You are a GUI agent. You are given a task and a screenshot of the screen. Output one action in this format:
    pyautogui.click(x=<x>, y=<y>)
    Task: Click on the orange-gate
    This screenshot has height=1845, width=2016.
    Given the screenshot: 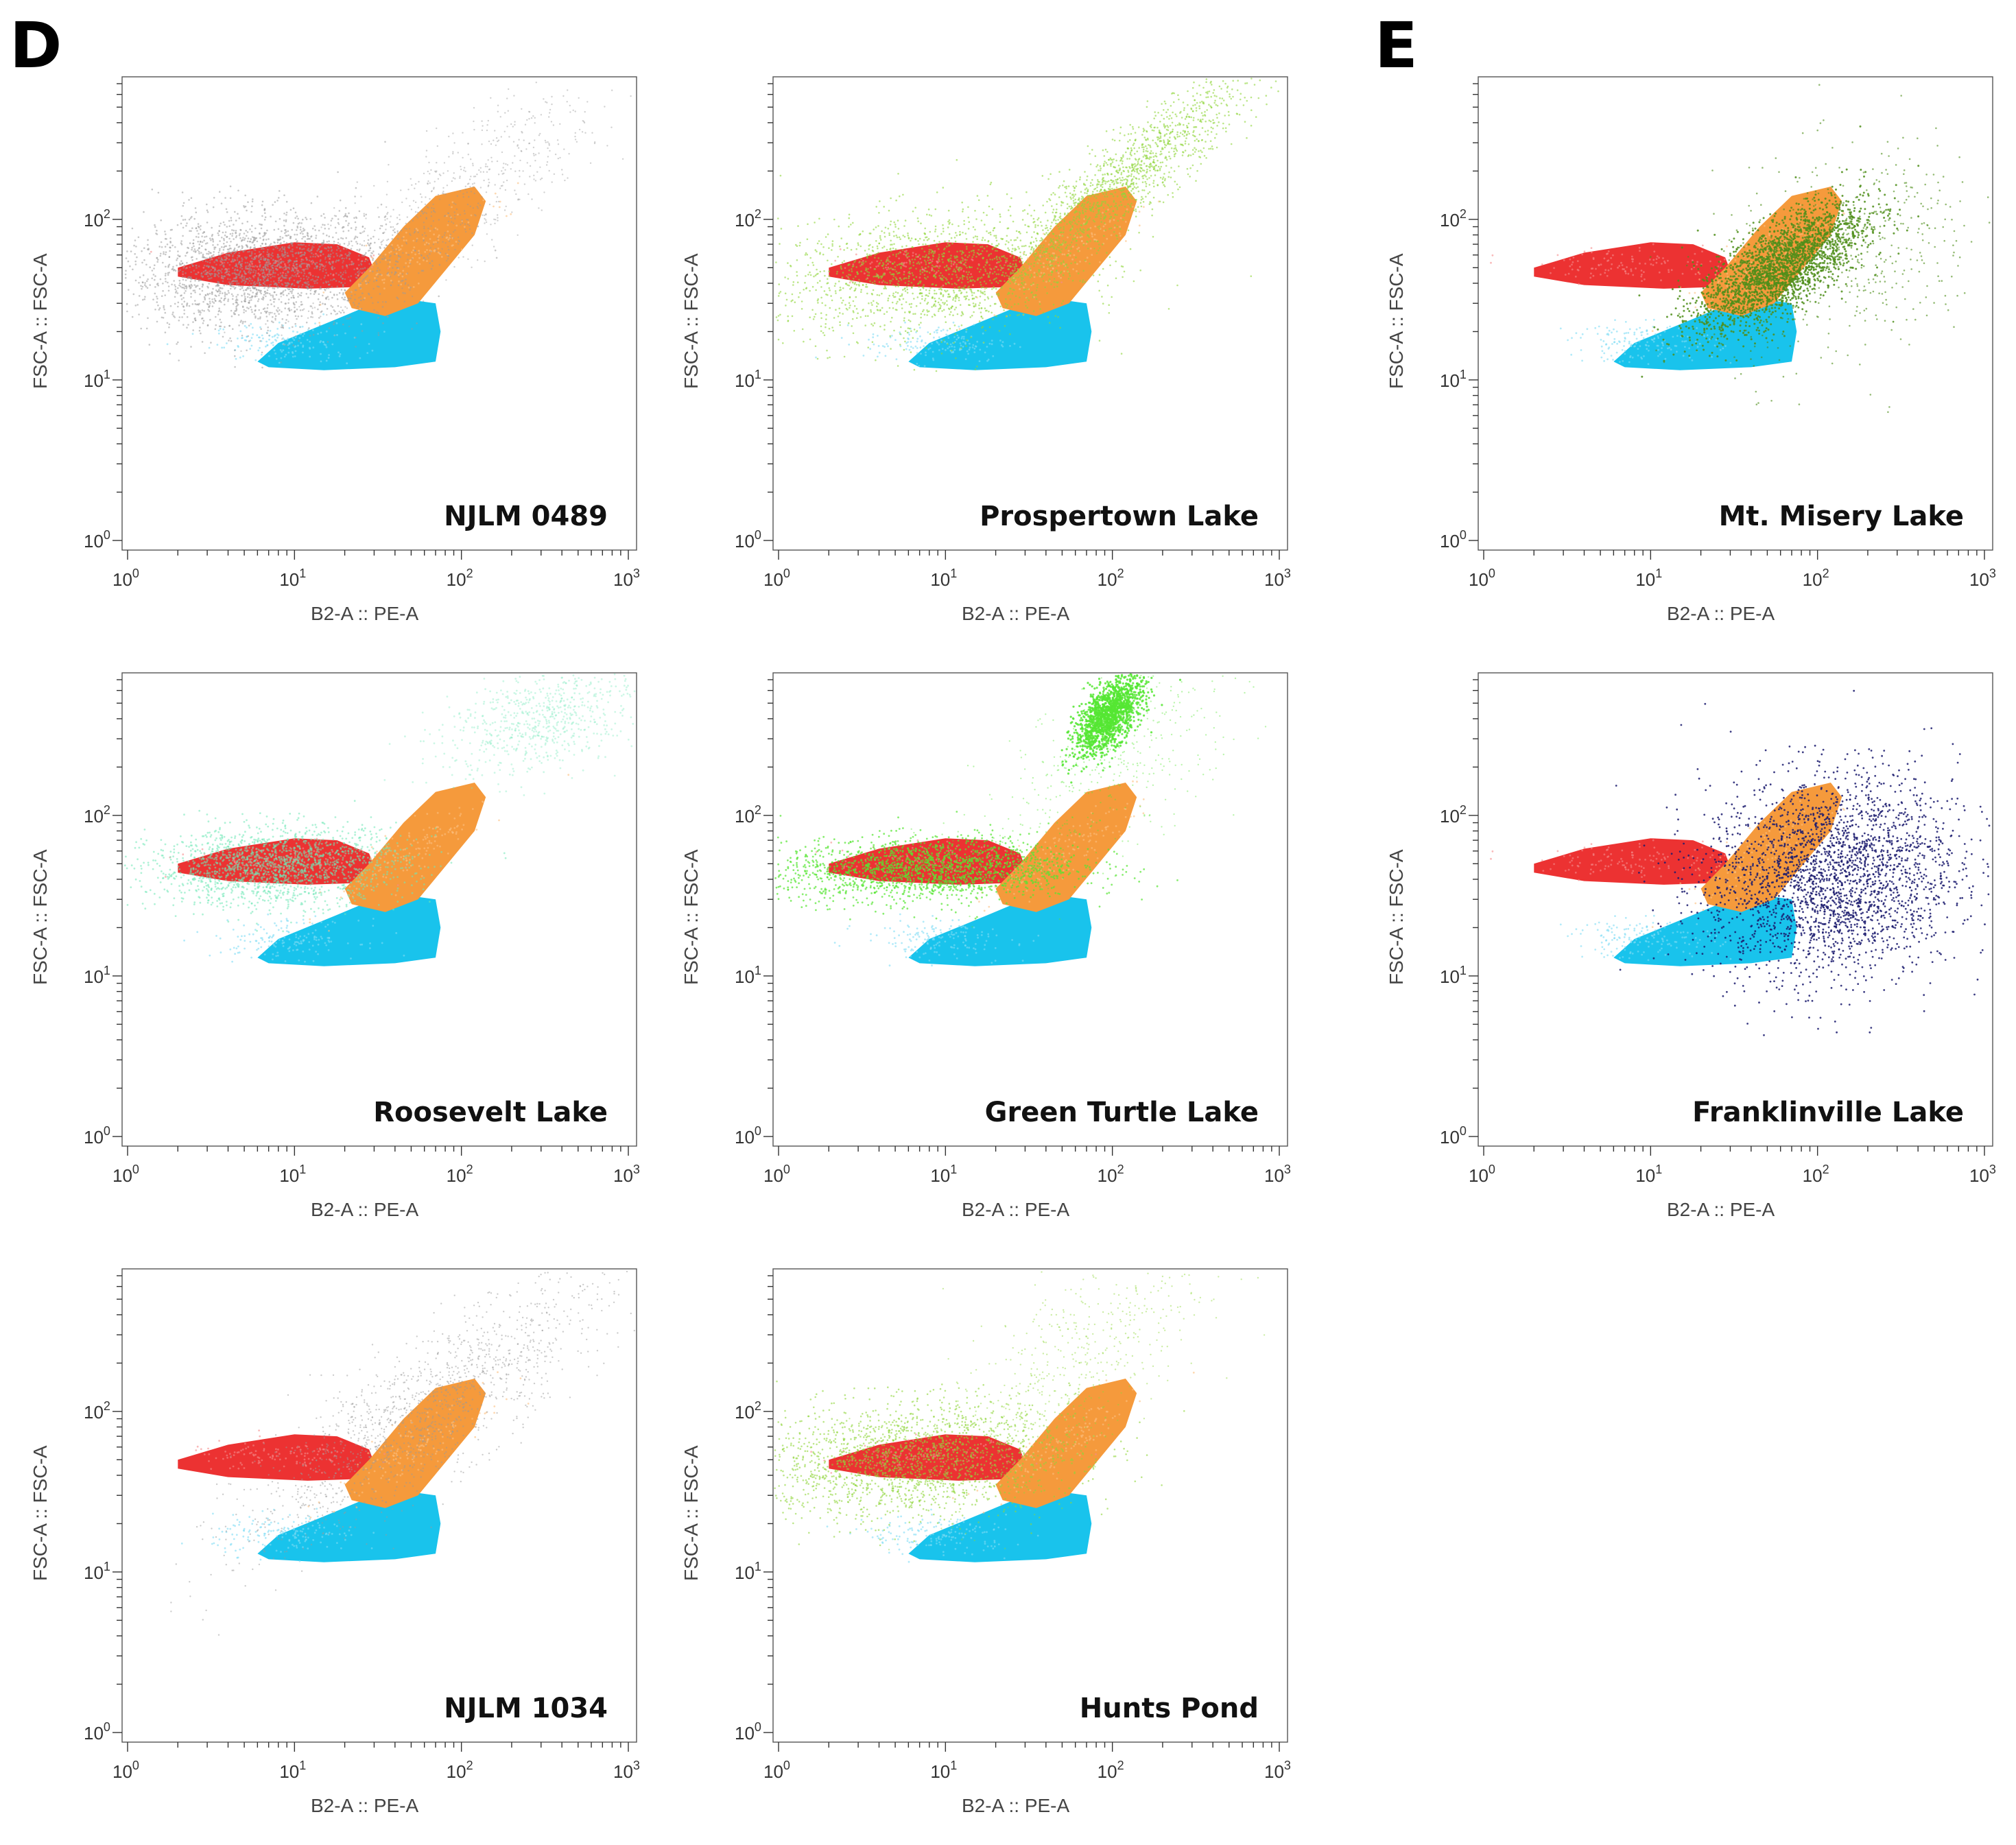 What is the action you would take?
    pyautogui.click(x=1066, y=1443)
    